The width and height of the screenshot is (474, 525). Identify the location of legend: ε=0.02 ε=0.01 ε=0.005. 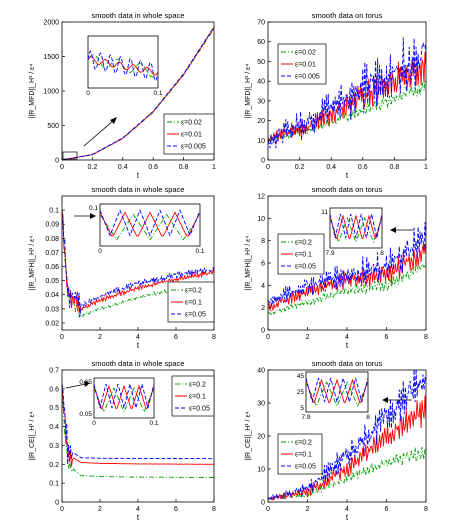
(302, 64).